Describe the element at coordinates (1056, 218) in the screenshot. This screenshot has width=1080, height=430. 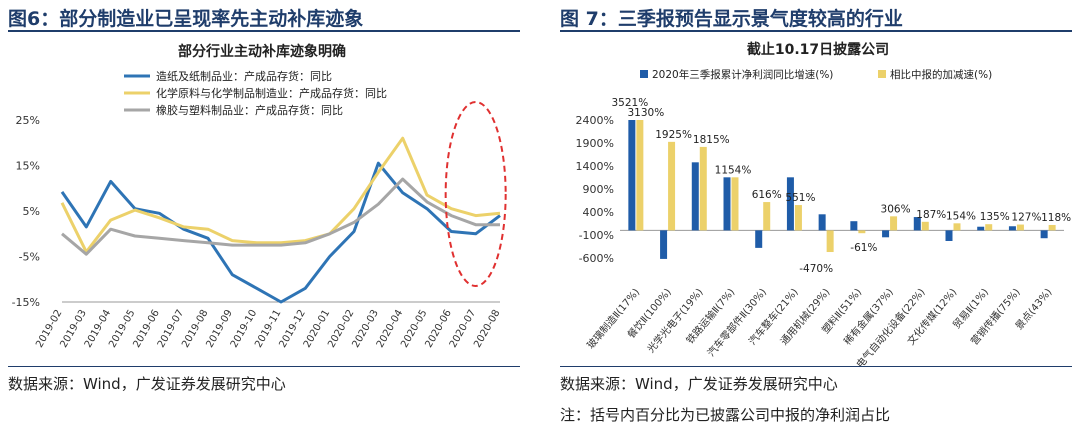
I see `data-label: 118%` at that location.